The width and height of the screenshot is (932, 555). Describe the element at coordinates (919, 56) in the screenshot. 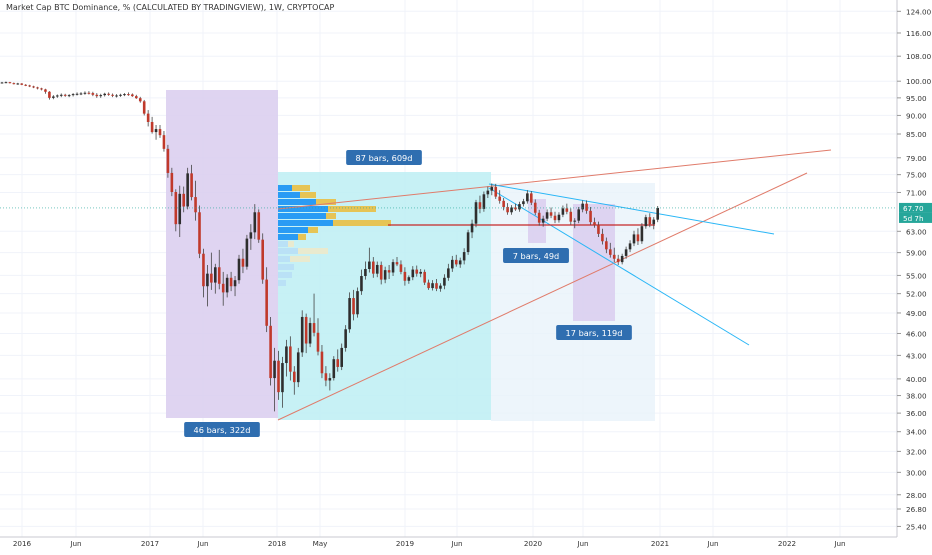

I see `y-axis-tick-label: 108.00` at that location.